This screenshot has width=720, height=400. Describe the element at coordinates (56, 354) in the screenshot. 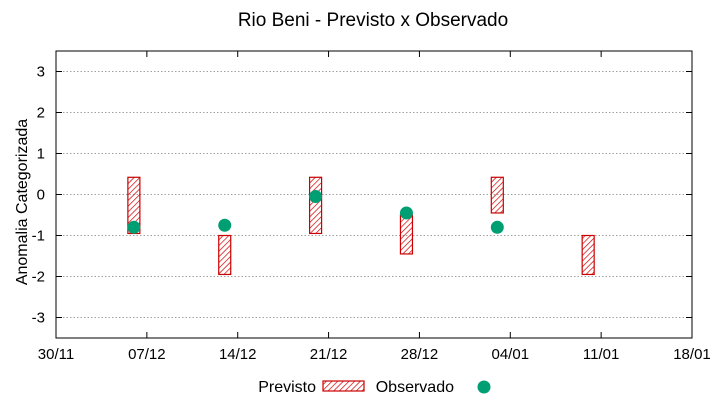

I see `xtick-label: 30/11` at that location.